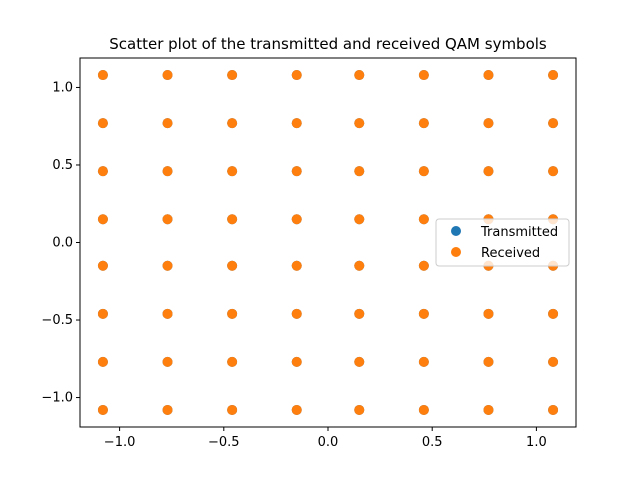 The height and width of the screenshot is (480, 640). Describe the element at coordinates (120, 442) in the screenshot. I see `x-tick-label: −1.0` at that location.